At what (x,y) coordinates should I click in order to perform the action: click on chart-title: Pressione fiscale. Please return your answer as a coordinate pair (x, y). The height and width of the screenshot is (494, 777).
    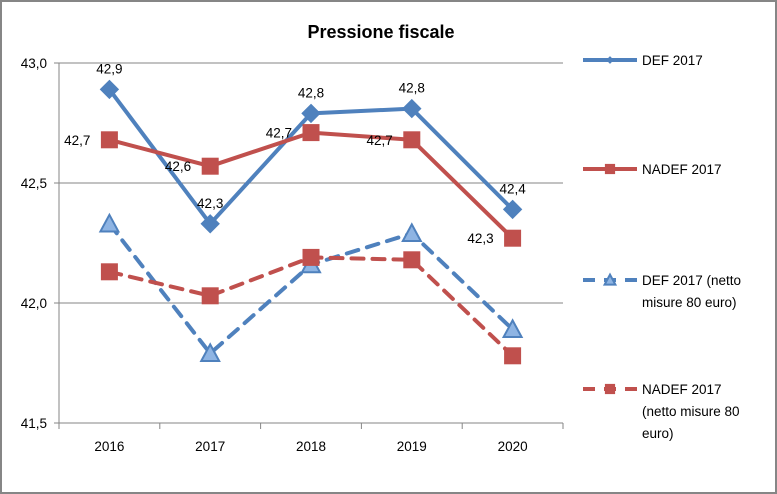
    Looking at the image, I should click on (380, 32).